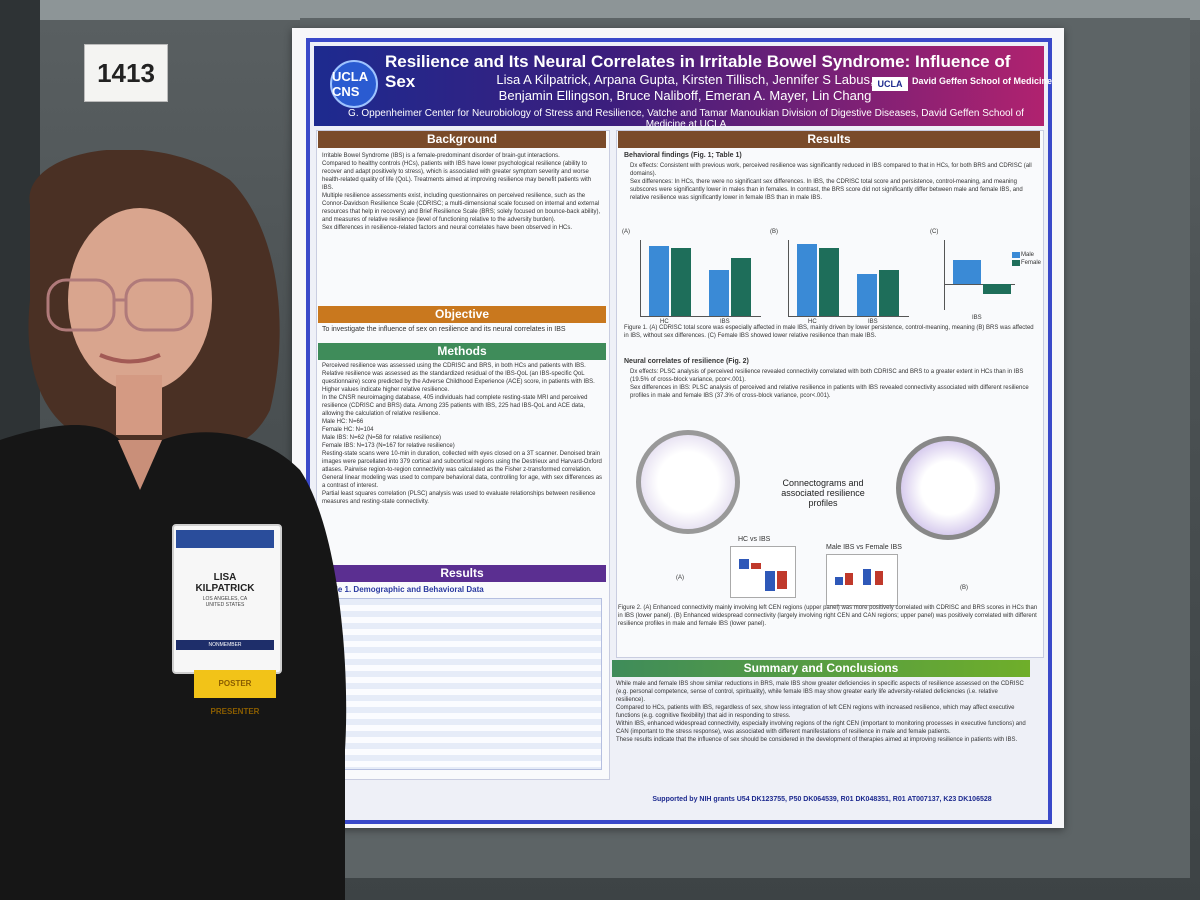  What do you see at coordinates (867, 295) in the screenshot?
I see `brs-bar-ibs-male` at bounding box center [867, 295].